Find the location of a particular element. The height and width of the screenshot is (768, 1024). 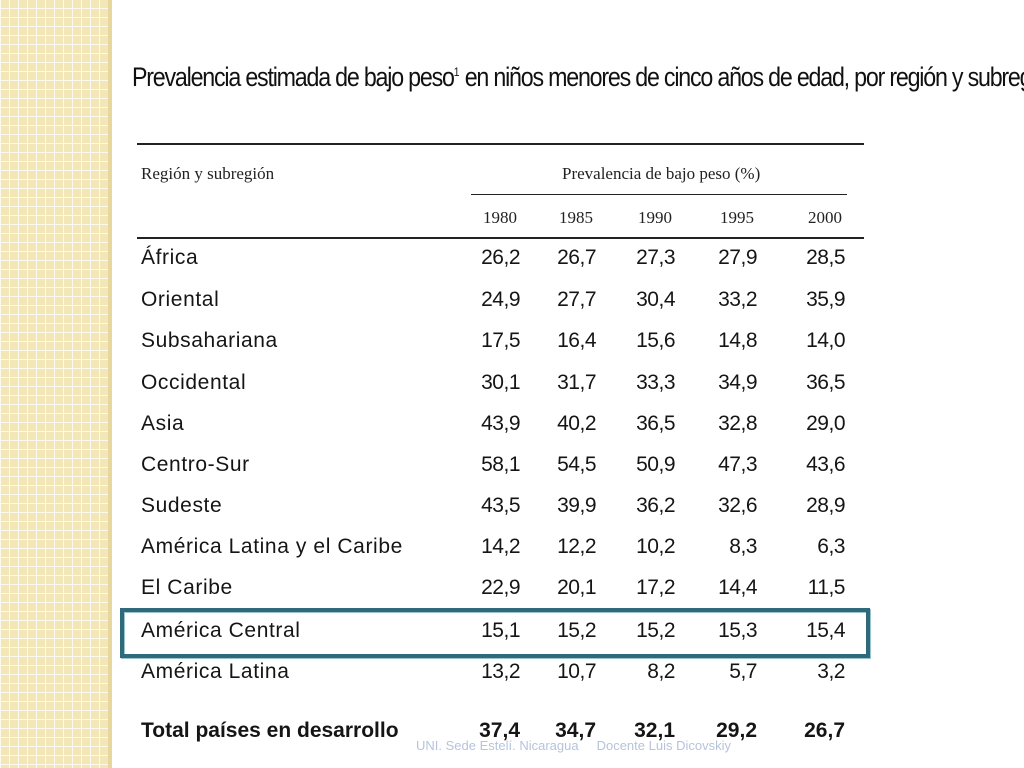

value-cell: 33,2 is located at coordinates (737, 299).